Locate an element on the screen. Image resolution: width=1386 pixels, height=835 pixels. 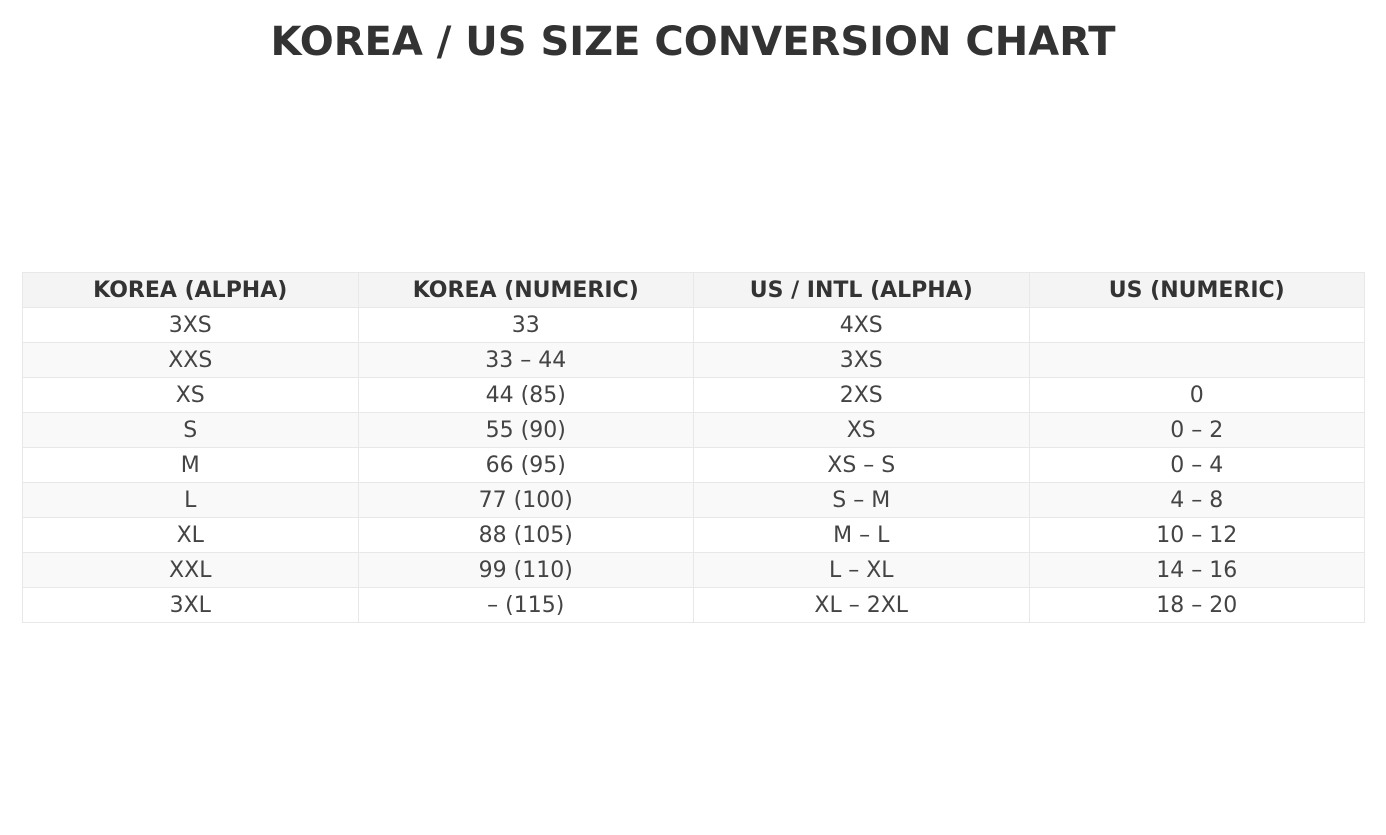
table-cell: 4XS is located at coordinates (861, 325).